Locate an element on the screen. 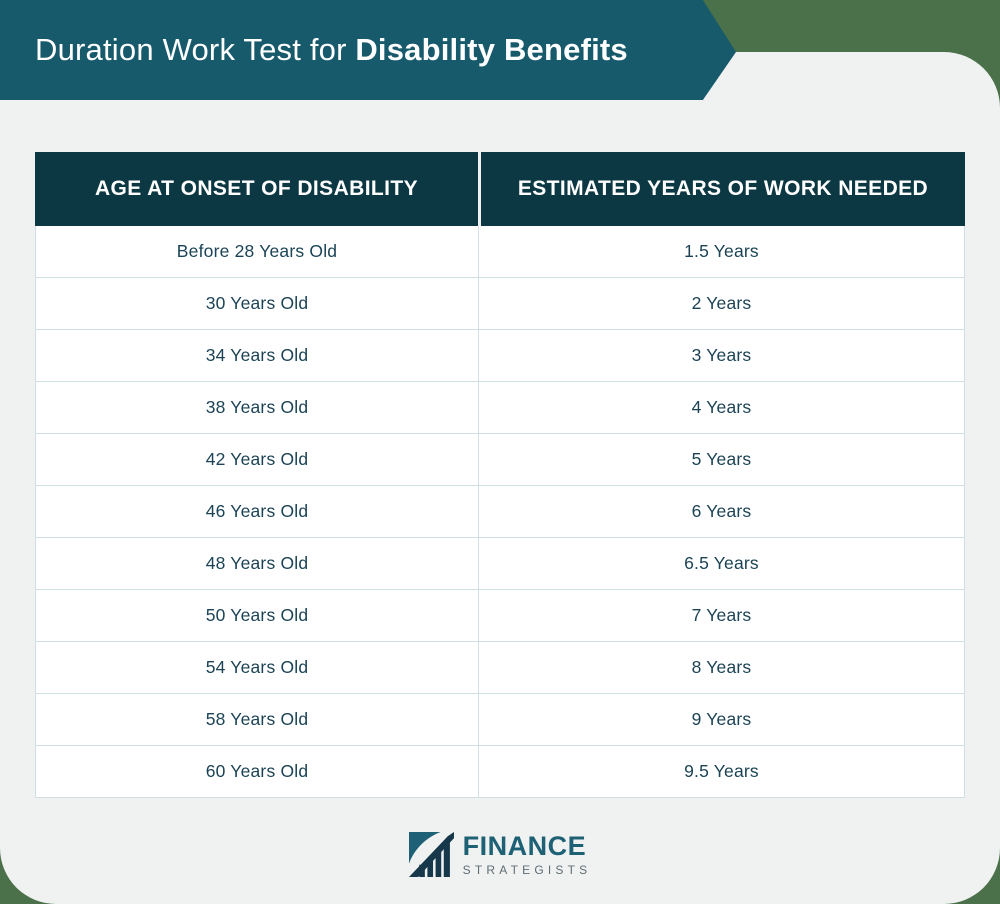 This screenshot has width=1000, height=904. years-needed-cell: 8 Years is located at coordinates (721, 667).